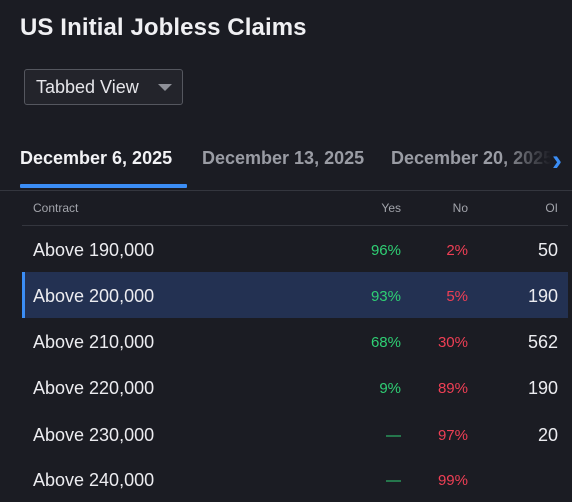 This screenshot has height=502, width=572. What do you see at coordinates (542, 342) in the screenshot?
I see `open-interest: 562` at bounding box center [542, 342].